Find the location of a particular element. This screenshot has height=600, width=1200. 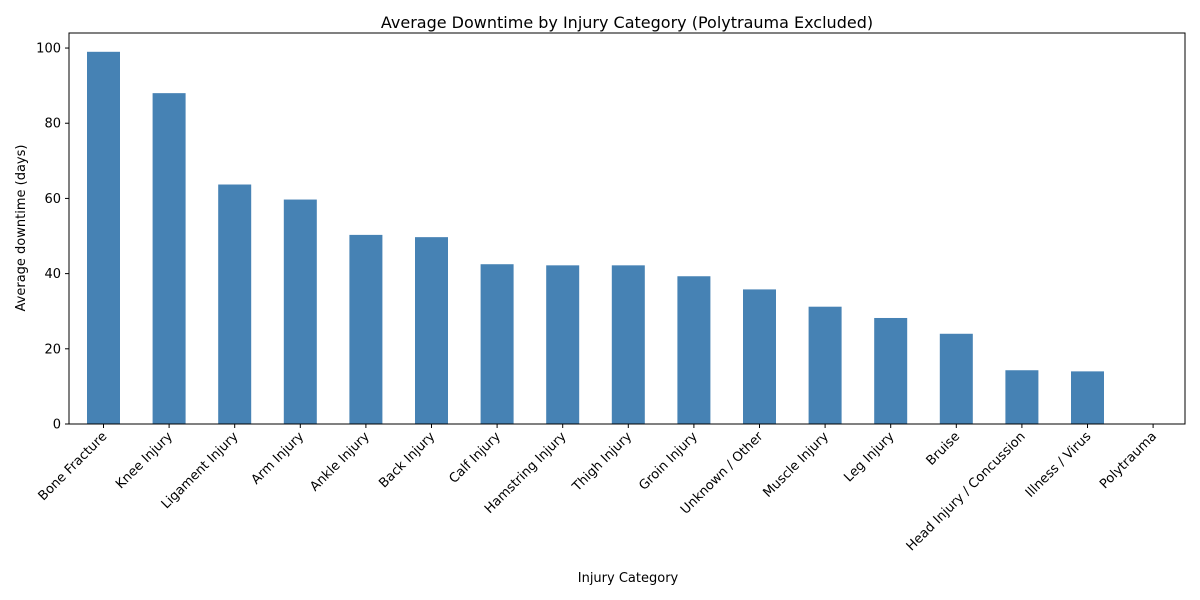

y-tick-label: 100 is located at coordinates (48, 49).